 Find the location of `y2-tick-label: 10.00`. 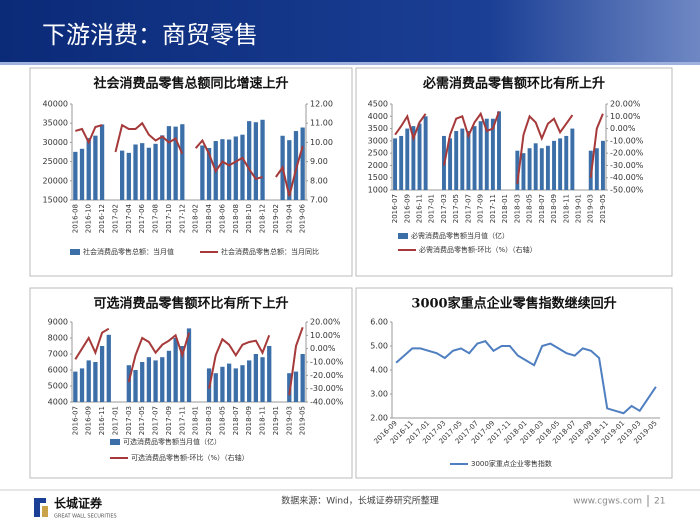

y2-tick-label: 10.00 is located at coordinates (321, 142).